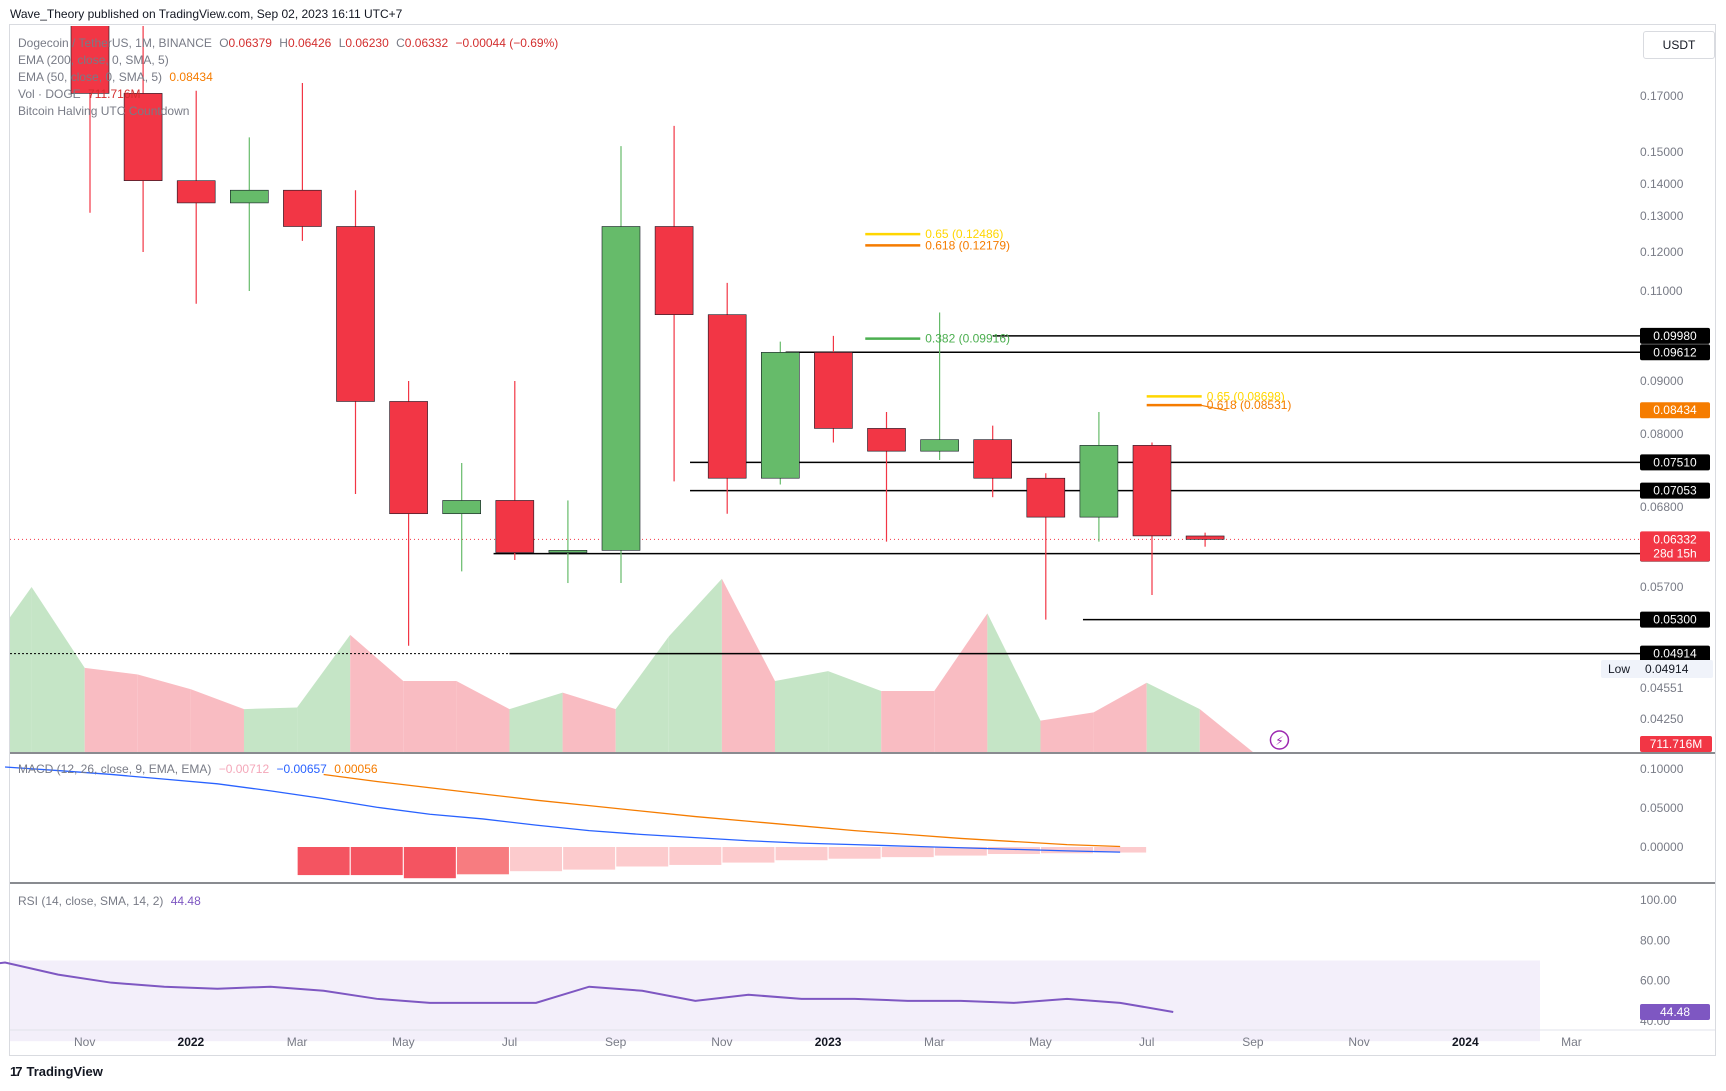 The image size is (1726, 1091). Describe the element at coordinates (115, 77) in the screenshot. I see `legend-ema50-row: EMA (50, close, 0, SMA, 5) 0.08434` at that location.